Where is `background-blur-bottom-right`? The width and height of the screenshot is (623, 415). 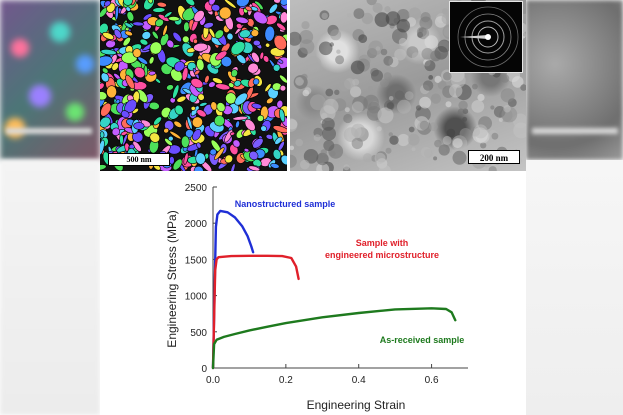
background-blur-bottom-right is located at coordinates (574, 287).